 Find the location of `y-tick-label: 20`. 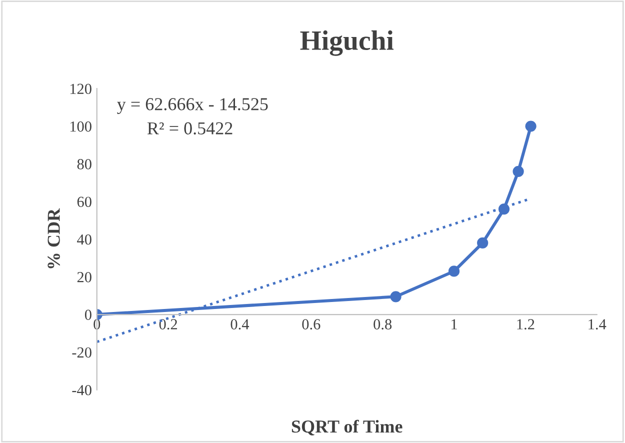

y-tick-label: 20 is located at coordinates (84, 277).